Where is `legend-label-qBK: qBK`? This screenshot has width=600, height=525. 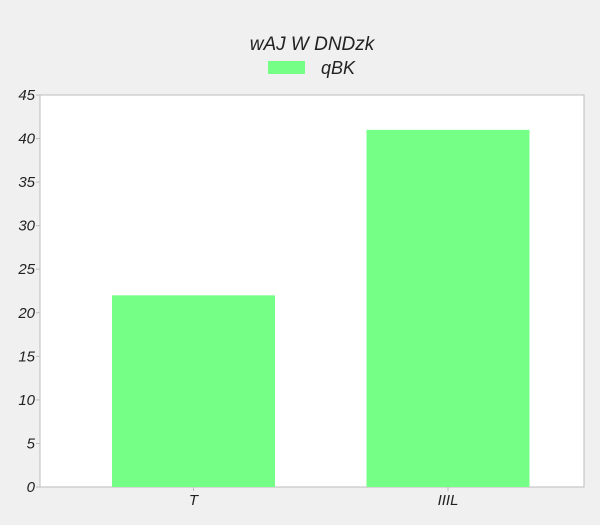
legend-label-qBK: qBK is located at coordinates (338, 68).